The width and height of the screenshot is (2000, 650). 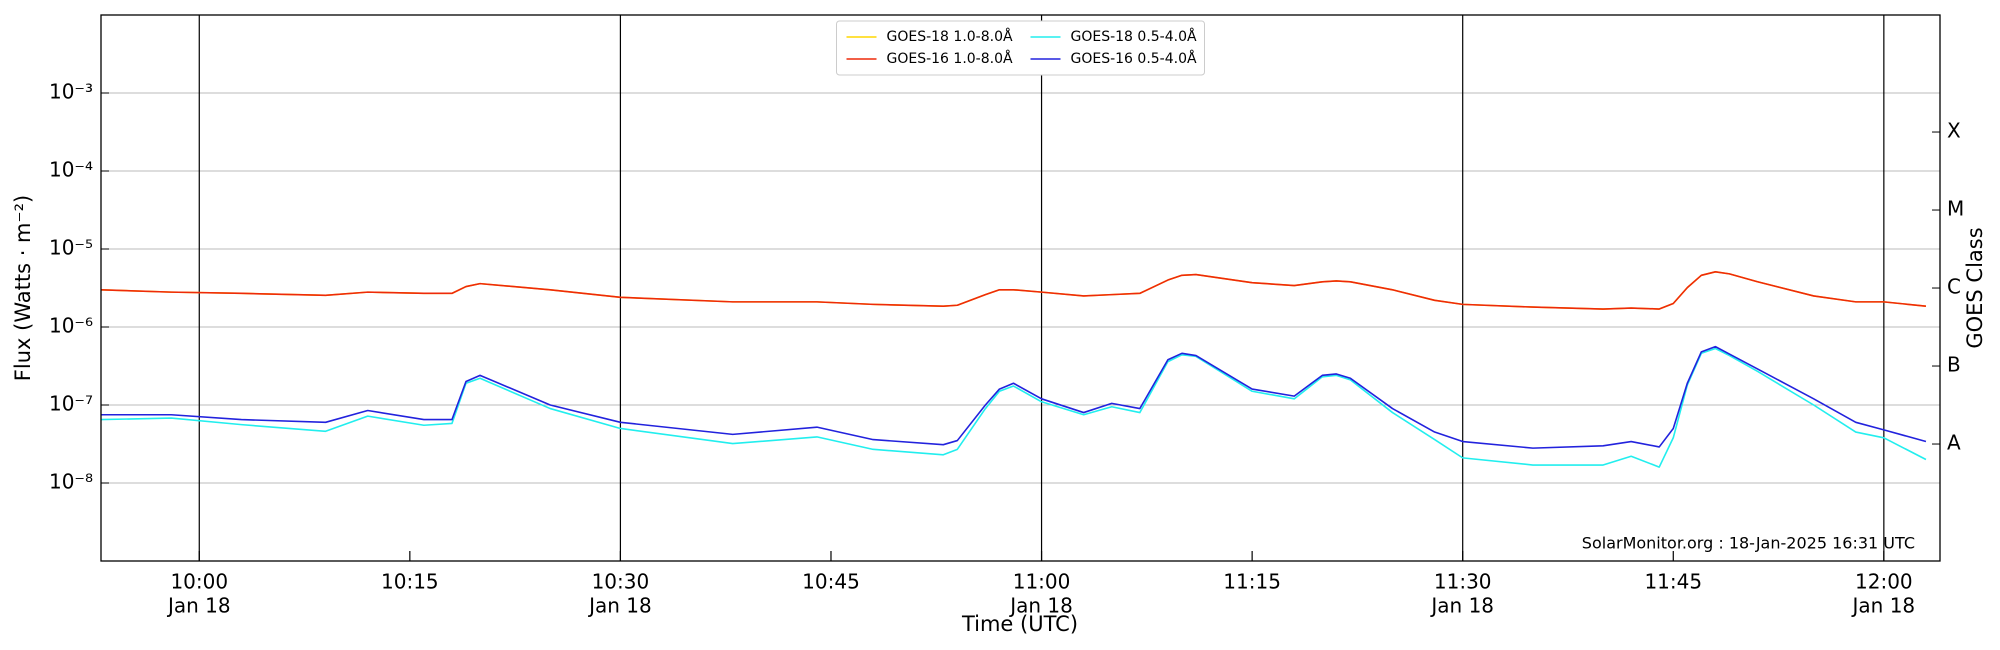 I want to click on x-tick-label: 10:00, so click(x=199, y=582).